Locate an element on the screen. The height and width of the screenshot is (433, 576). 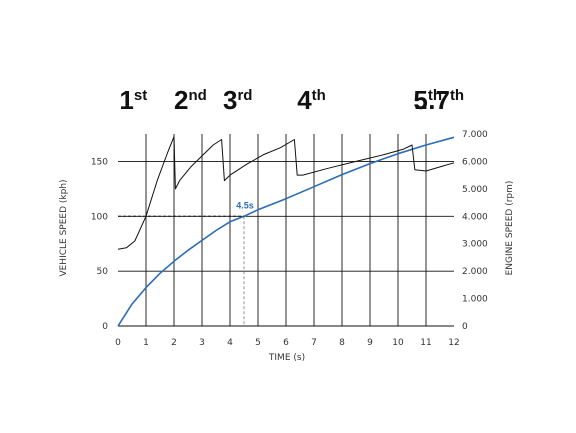
x-tick-label: 0 is located at coordinates (118, 343).